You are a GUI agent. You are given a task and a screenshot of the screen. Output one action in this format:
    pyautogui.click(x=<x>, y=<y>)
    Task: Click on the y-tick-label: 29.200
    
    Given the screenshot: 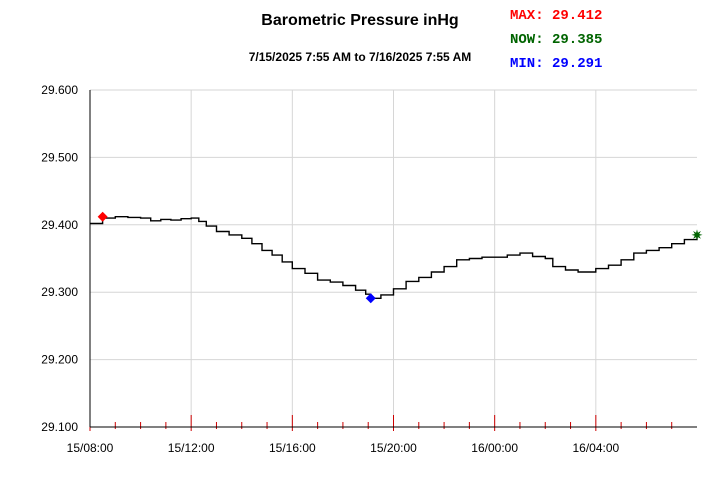 What is the action you would take?
    pyautogui.click(x=59, y=360)
    